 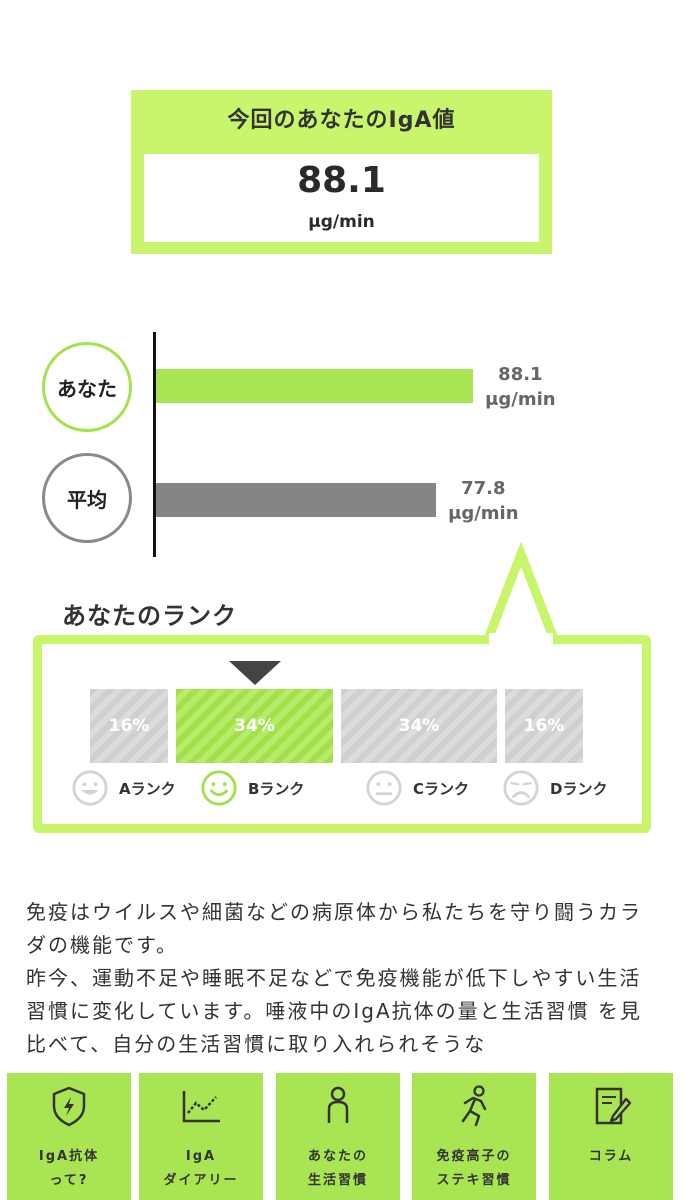 What do you see at coordinates (338, 1136) in the screenshot?
I see `nav-lifestyle: あなたの 生活習慣` at bounding box center [338, 1136].